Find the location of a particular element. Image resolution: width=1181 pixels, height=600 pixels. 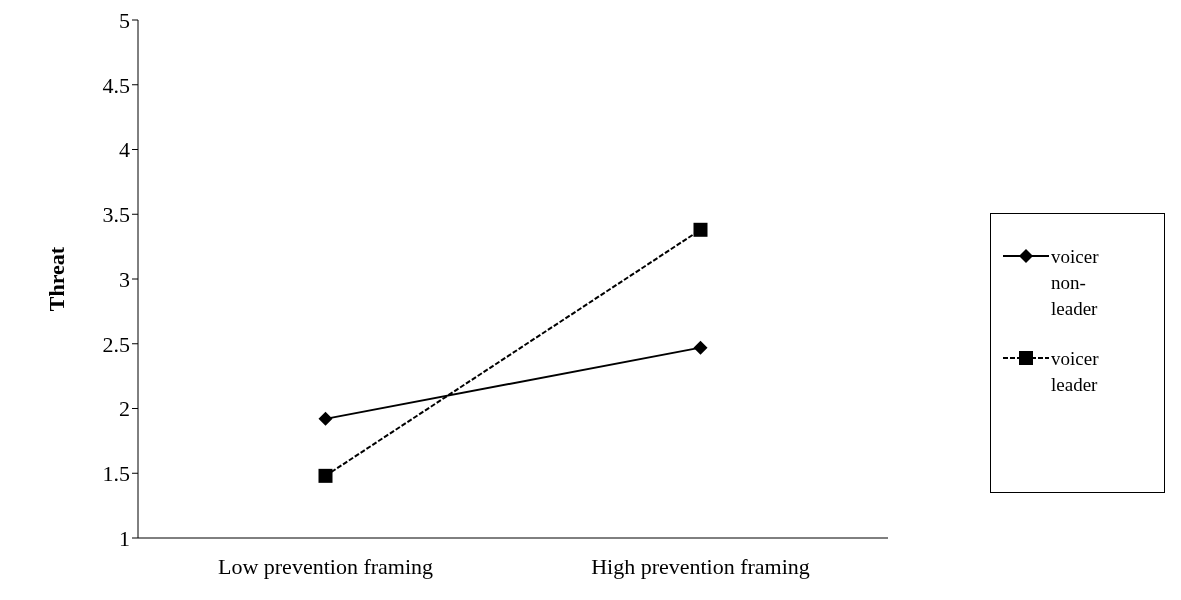

legend-label: voicer non-leader is located at coordinates (1075, 283).